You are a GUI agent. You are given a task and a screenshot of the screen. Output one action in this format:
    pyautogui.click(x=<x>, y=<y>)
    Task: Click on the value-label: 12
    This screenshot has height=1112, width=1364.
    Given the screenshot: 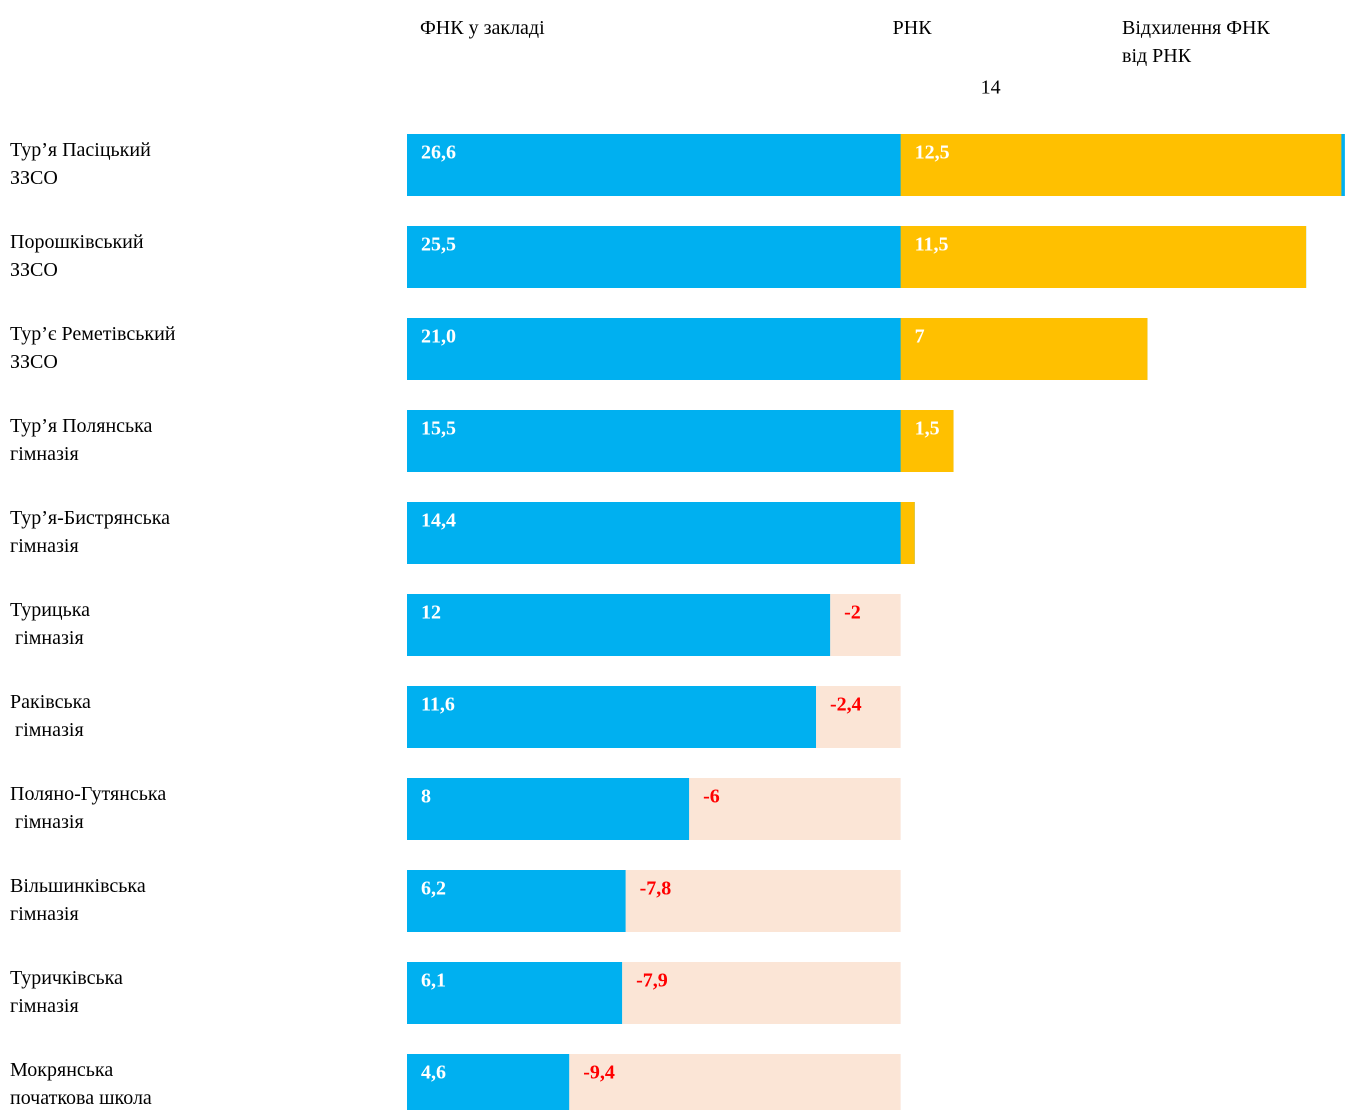 What is the action you would take?
    pyautogui.click(x=431, y=613)
    